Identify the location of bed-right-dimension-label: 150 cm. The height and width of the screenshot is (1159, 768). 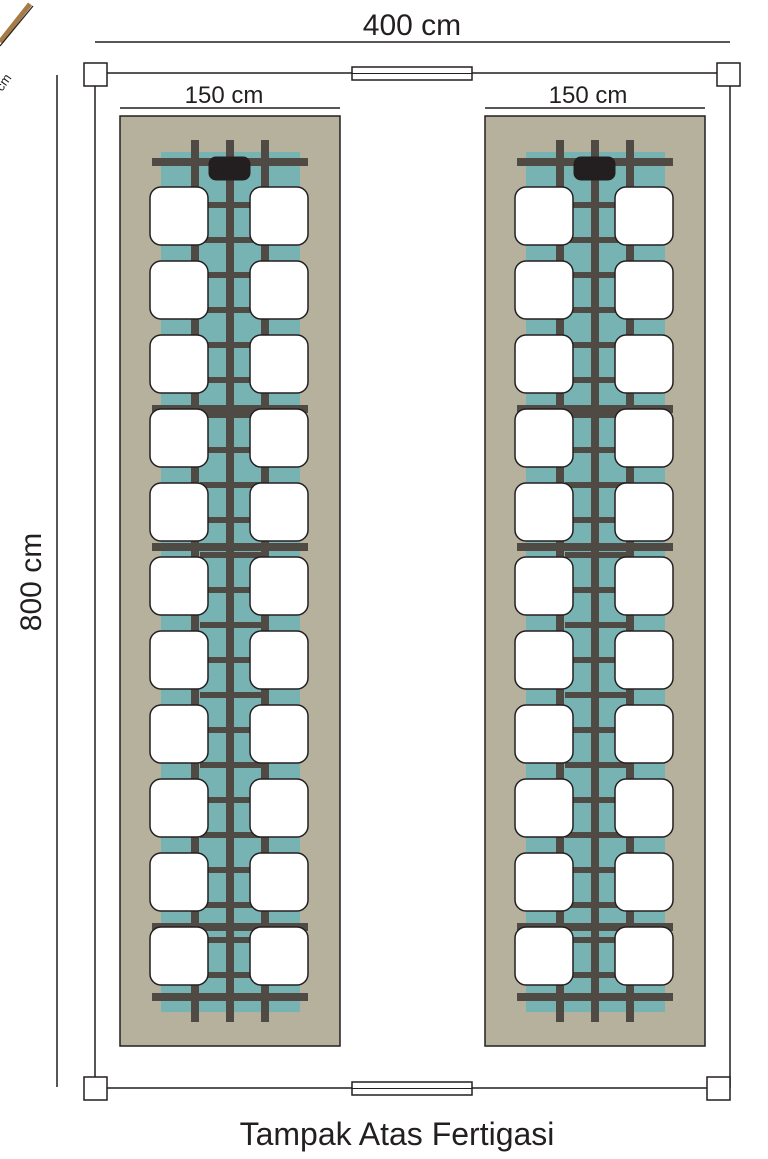
(588, 95).